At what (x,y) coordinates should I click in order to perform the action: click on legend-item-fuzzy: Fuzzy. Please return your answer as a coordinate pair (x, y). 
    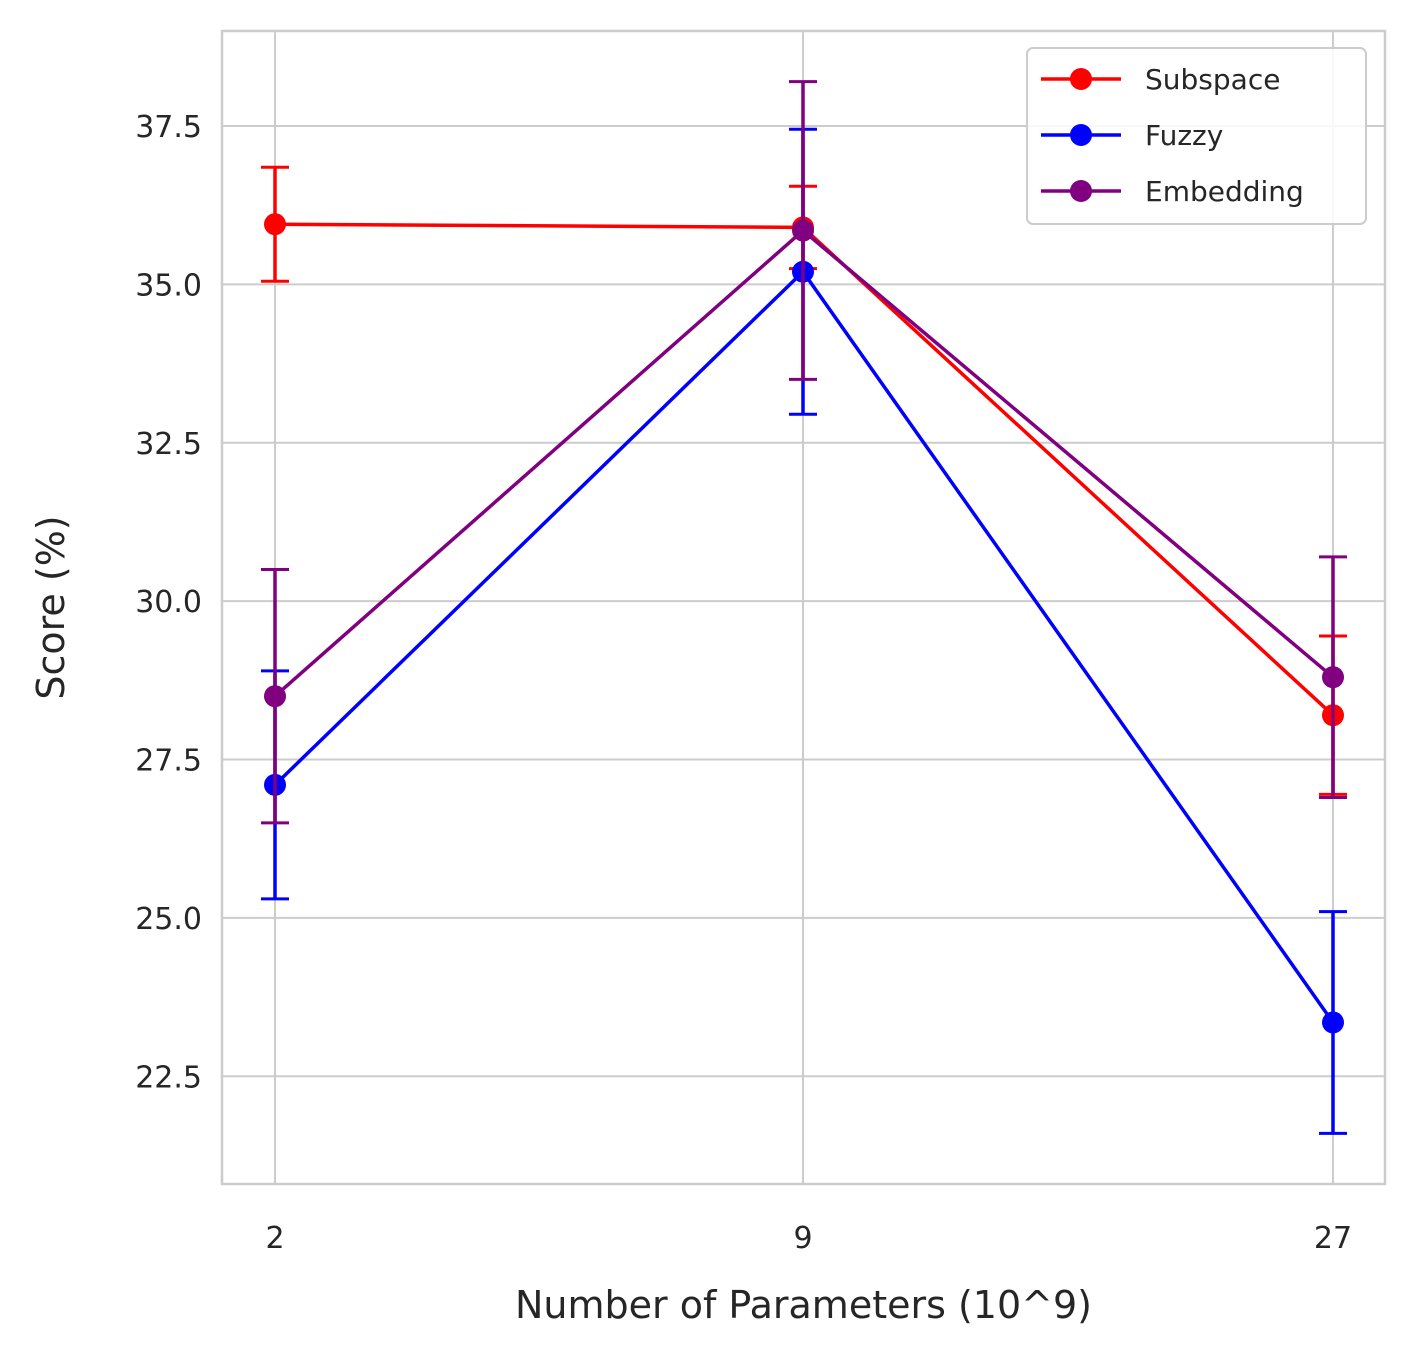
    Looking at the image, I should click on (1132, 135).